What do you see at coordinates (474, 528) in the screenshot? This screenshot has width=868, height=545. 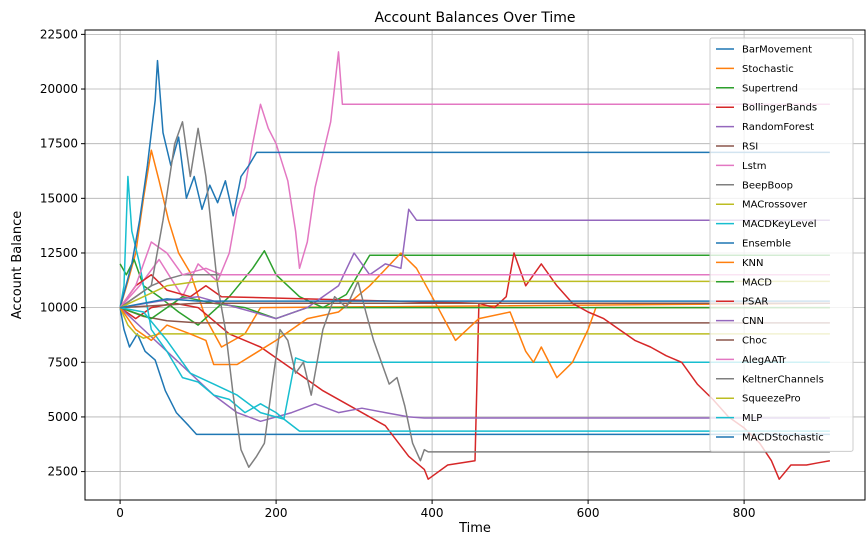 I see `x-axis-label: Time` at bounding box center [474, 528].